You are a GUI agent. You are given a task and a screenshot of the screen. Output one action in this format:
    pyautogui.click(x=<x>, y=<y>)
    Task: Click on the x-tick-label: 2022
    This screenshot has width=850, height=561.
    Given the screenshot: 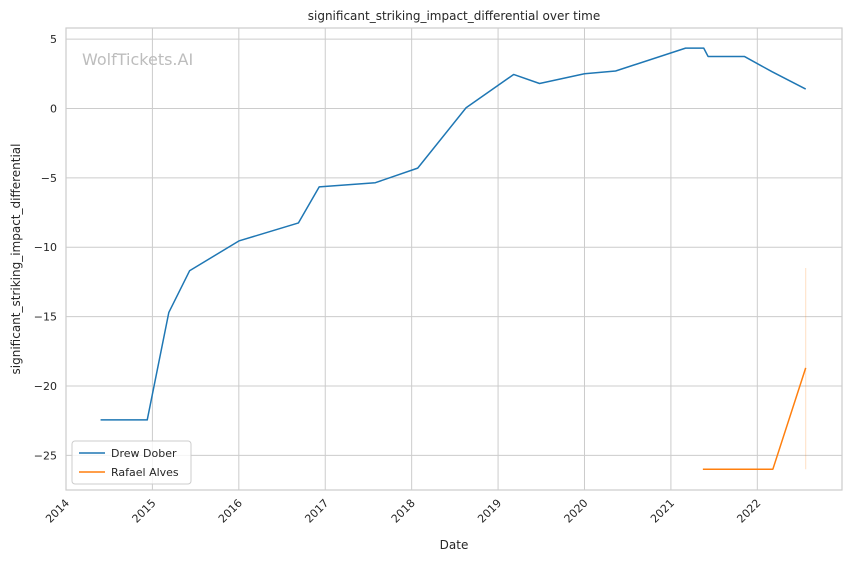 What is the action you would take?
    pyautogui.click(x=748, y=511)
    